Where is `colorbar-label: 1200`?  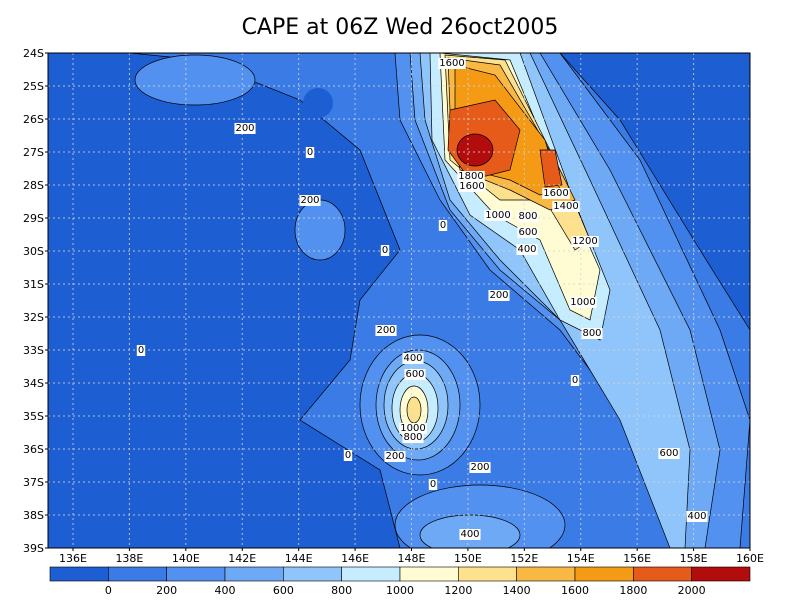
colorbar-label: 1200 is located at coordinates (458, 590).